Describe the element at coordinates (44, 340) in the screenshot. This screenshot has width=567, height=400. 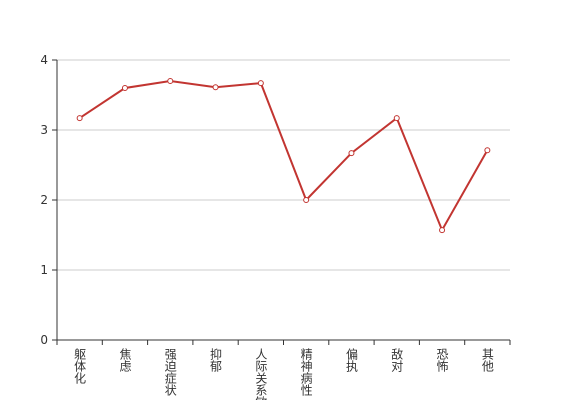
I see `y-tick-label: 0` at that location.